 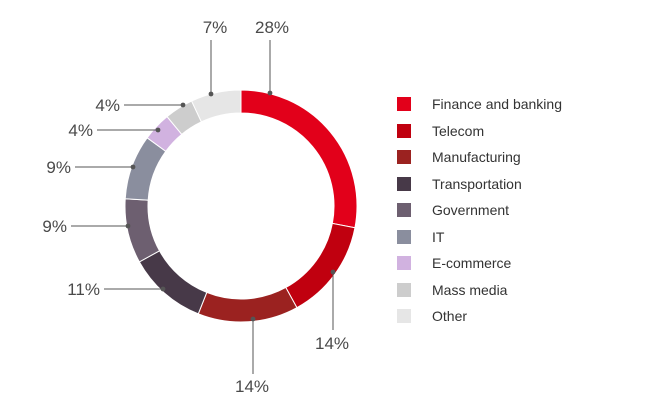 I want to click on legend-item-mass-media: Mass media, so click(x=479, y=290).